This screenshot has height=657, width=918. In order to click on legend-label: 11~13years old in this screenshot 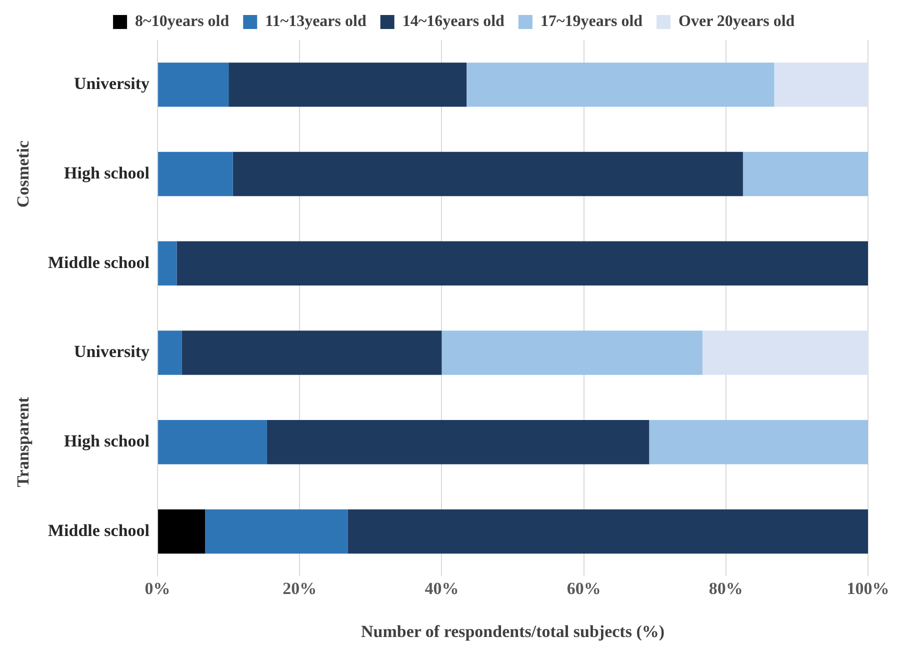, I will do `click(315, 21)`.